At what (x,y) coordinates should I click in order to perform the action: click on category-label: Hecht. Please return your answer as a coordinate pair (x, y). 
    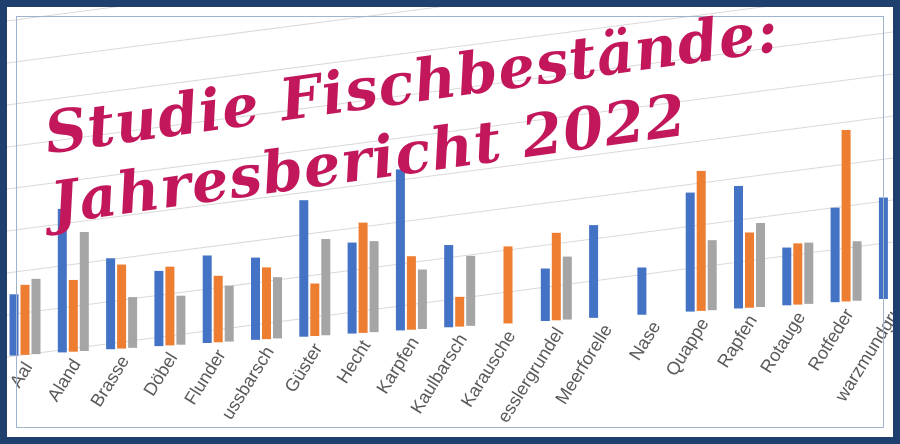
    Looking at the image, I should click on (354, 361).